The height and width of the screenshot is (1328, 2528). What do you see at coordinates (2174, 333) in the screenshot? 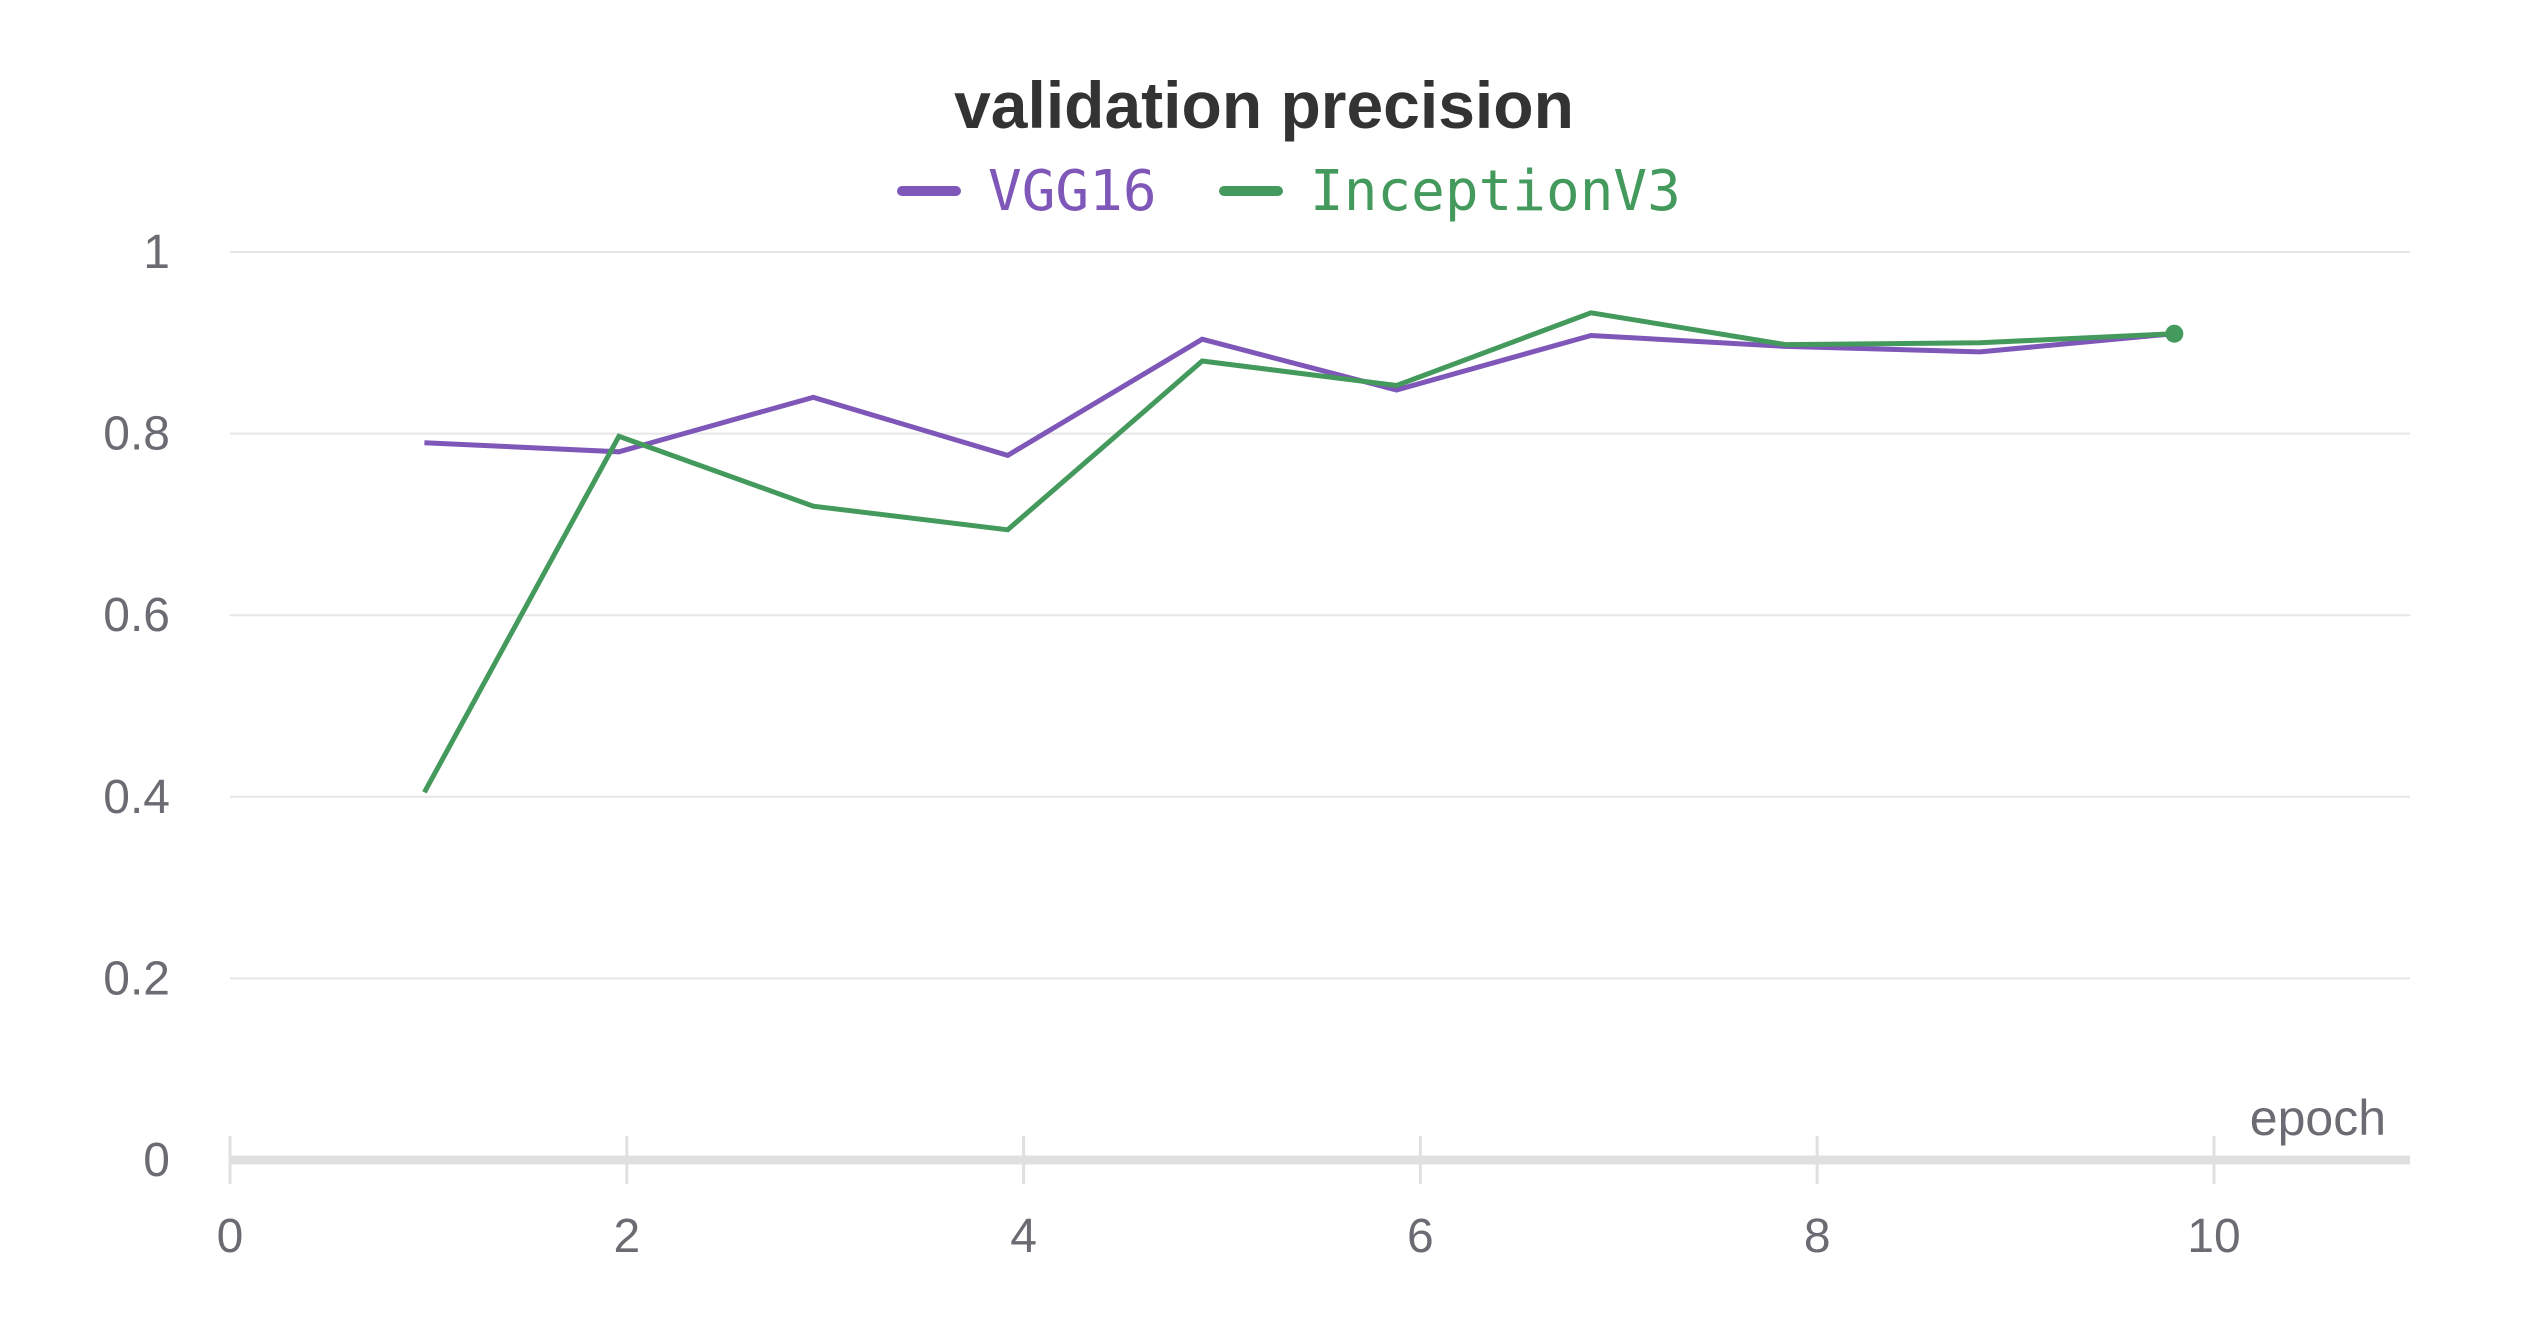
I see `data-point-inceptionv3` at bounding box center [2174, 333].